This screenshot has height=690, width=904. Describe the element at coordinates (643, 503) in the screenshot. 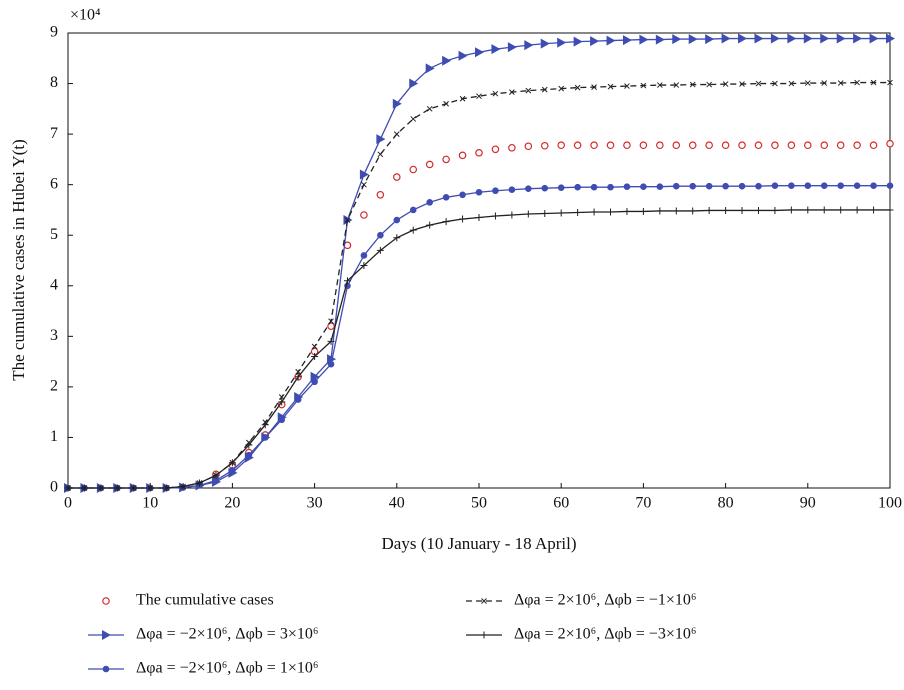

I see `x-tick-label: 70` at that location.